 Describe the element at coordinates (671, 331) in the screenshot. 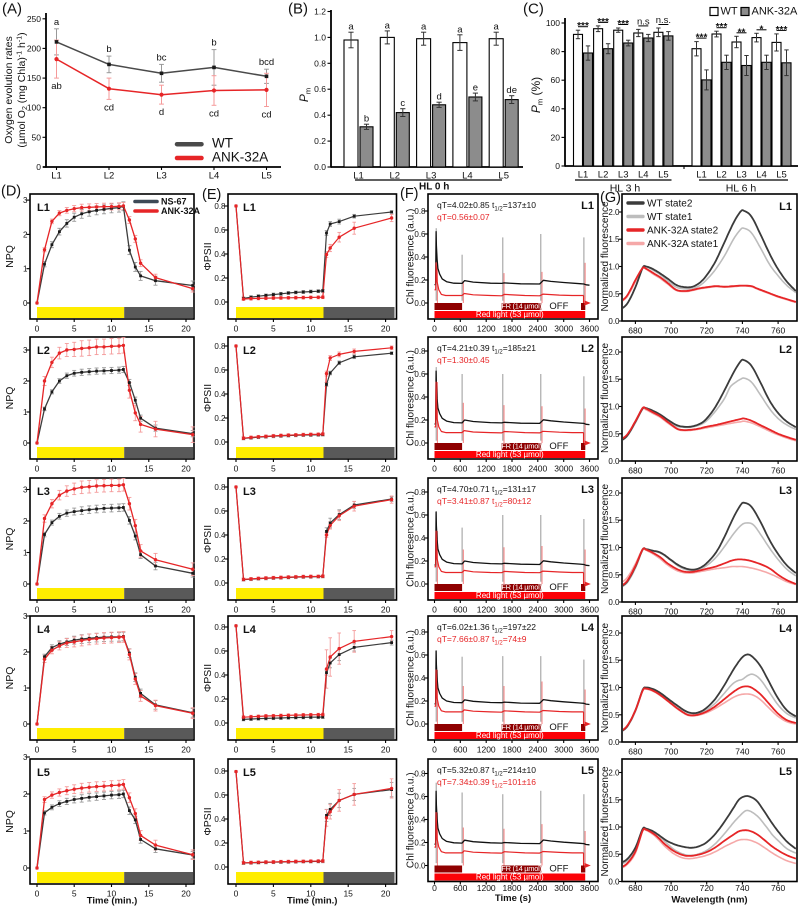

I see `svg-text: 700` at that location.